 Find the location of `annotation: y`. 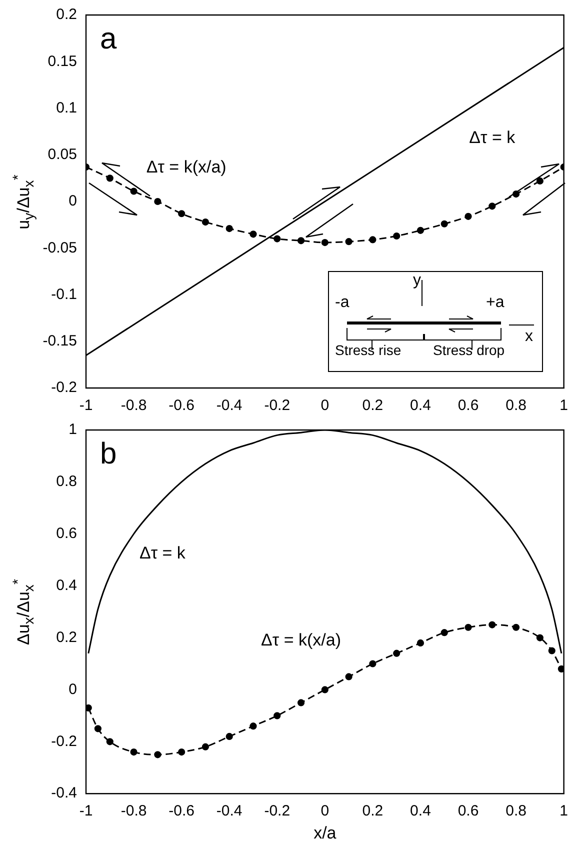

annotation: y is located at coordinates (417, 281).